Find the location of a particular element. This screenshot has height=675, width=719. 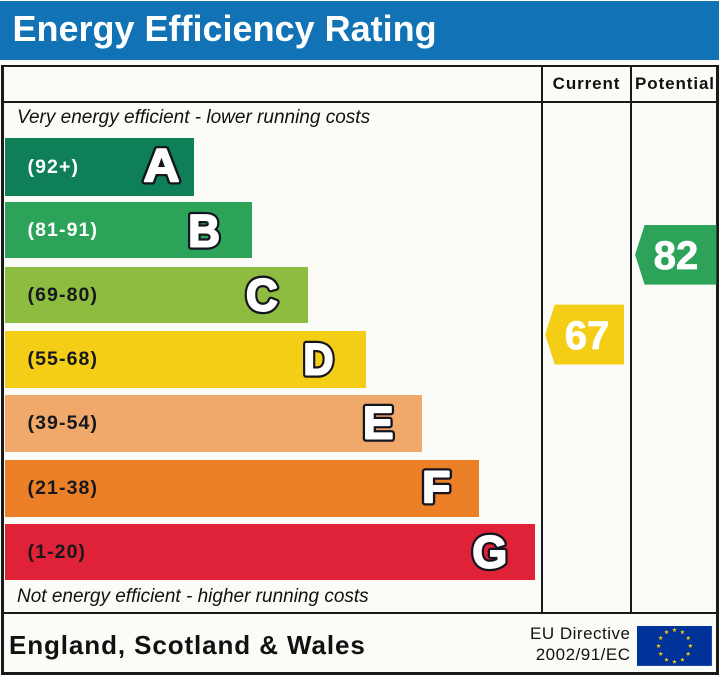

svg-text: D is located at coordinates (318, 360).